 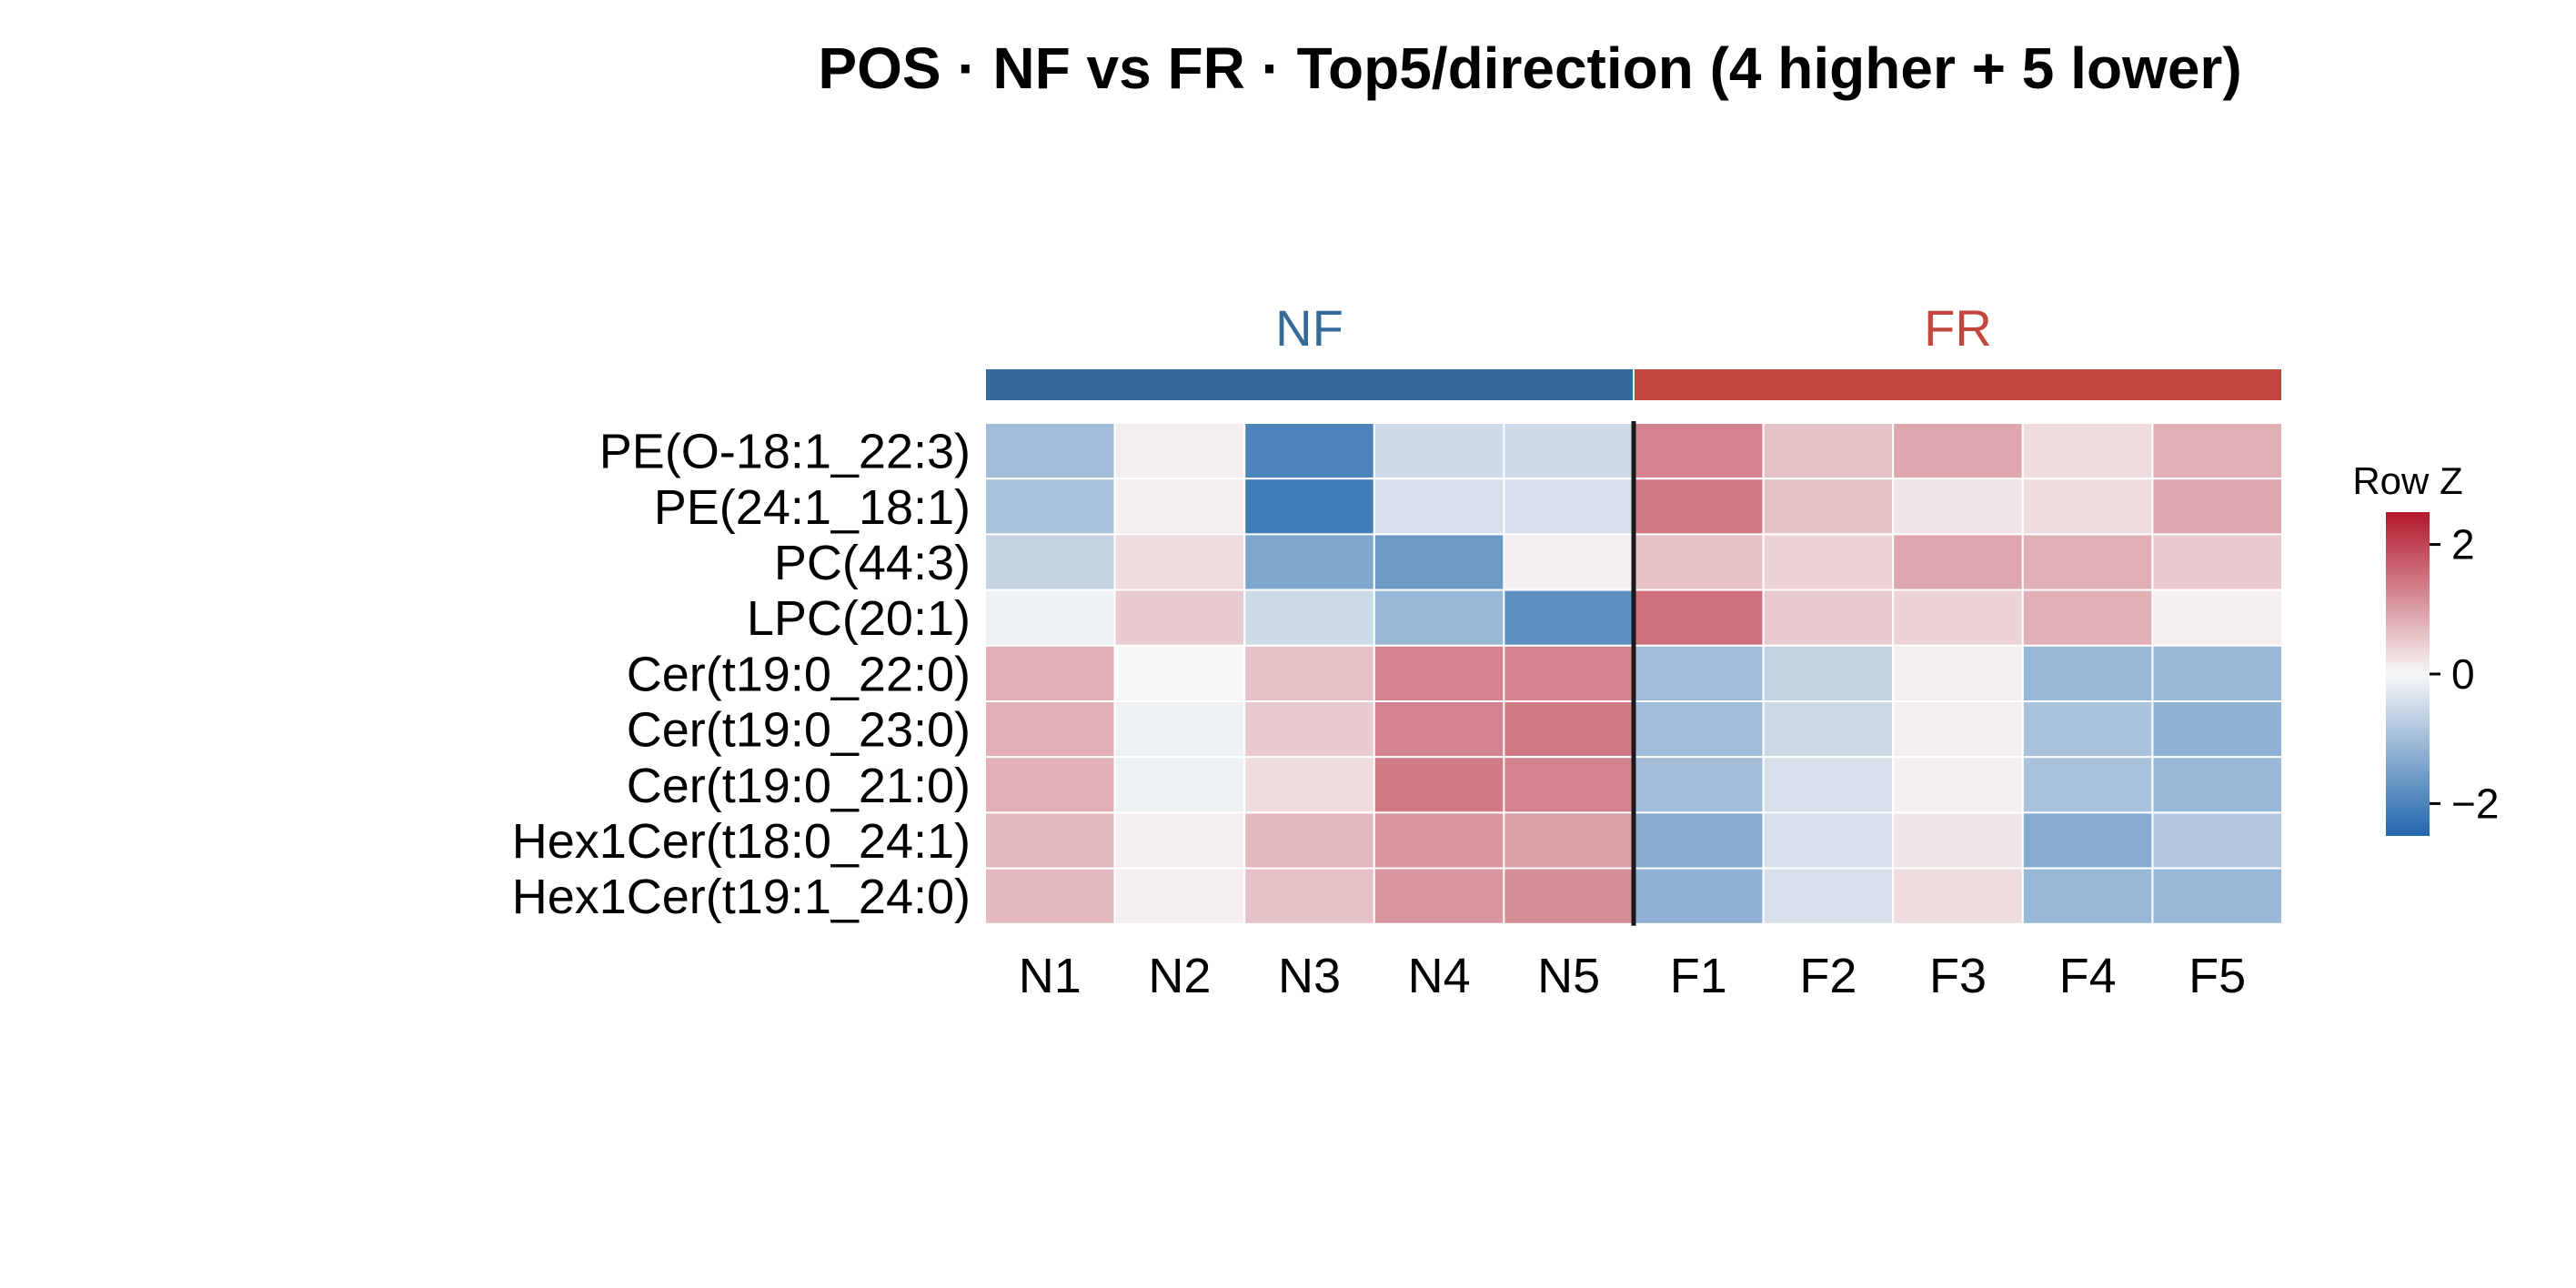 What do you see at coordinates (799, 730) in the screenshot?
I see `row-label: Cer(t19:0_23:0)` at bounding box center [799, 730].